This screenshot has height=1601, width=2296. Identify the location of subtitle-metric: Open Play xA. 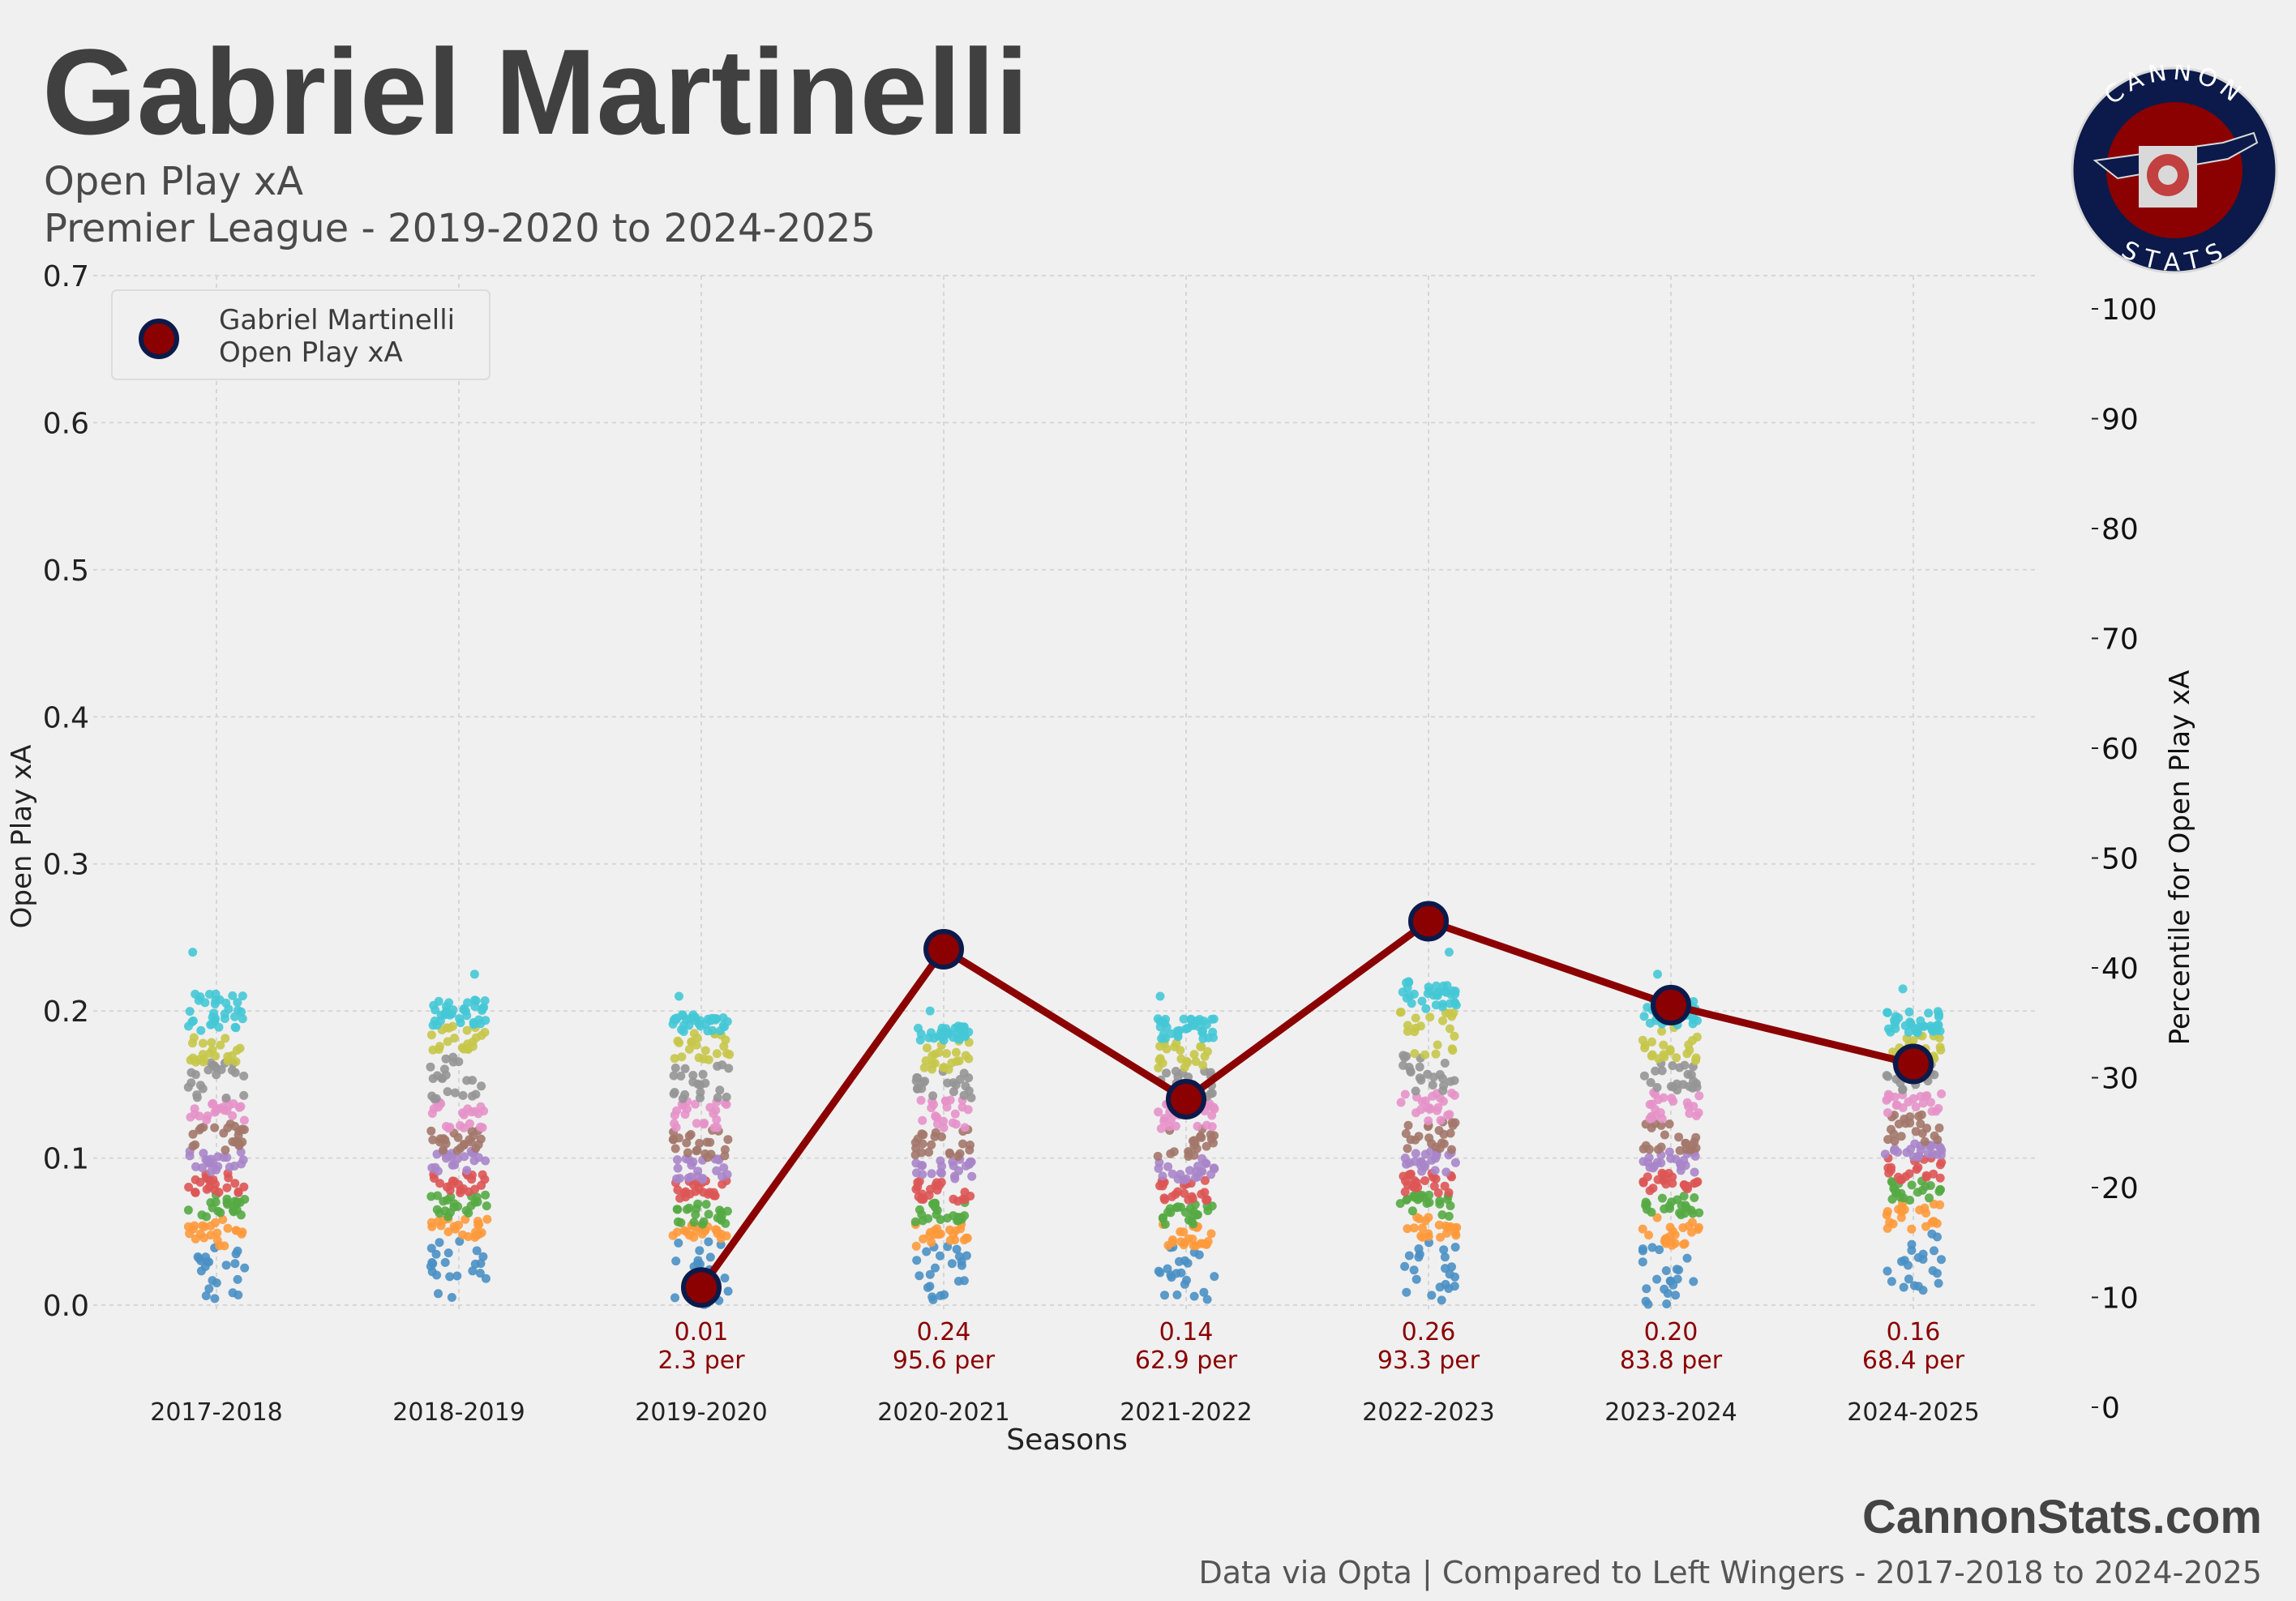
(174, 181).